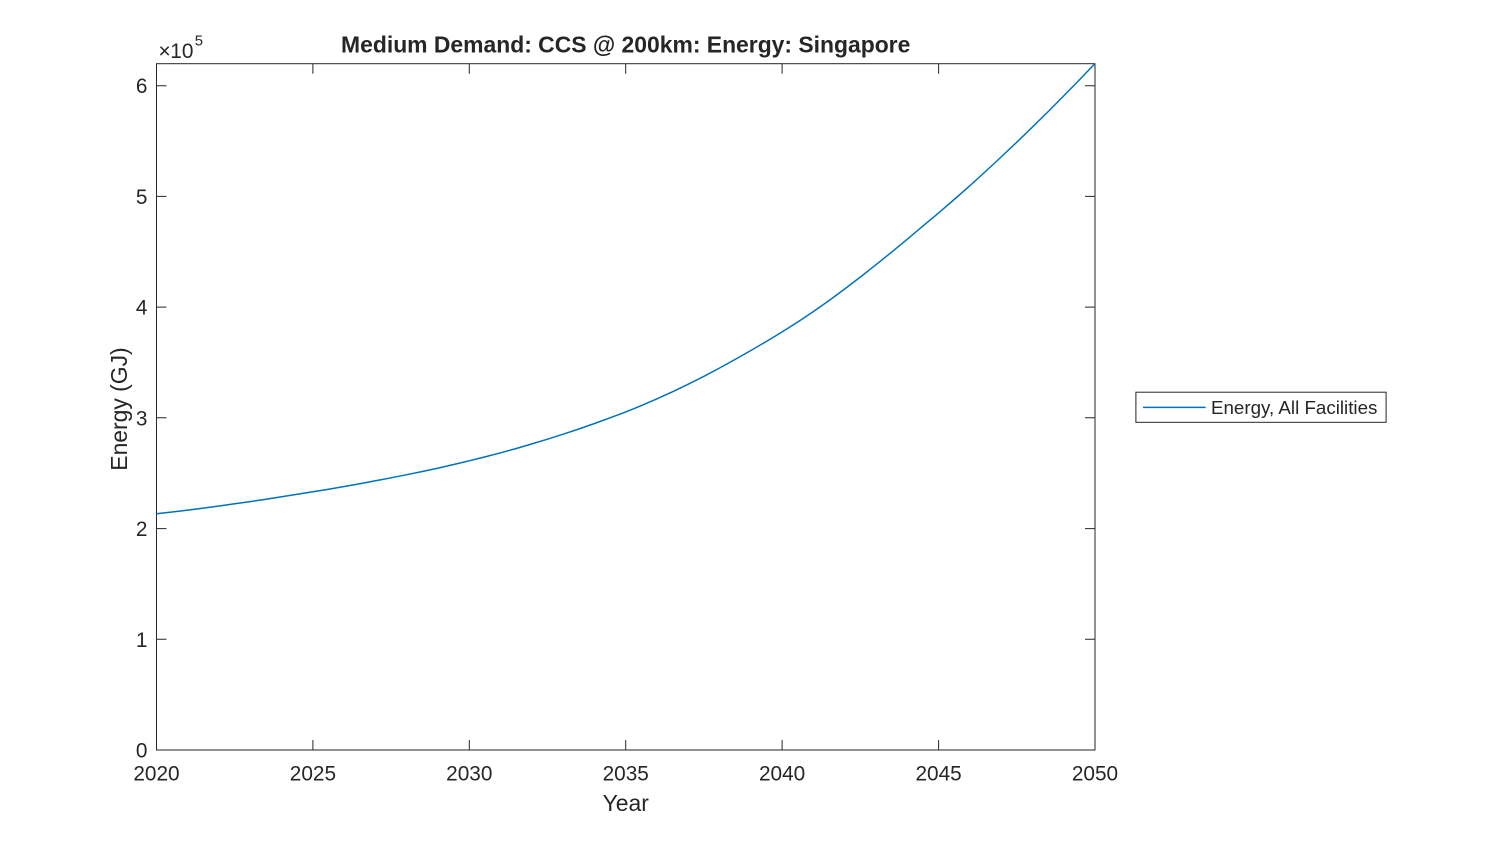  What do you see at coordinates (142, 308) in the screenshot?
I see `svg-text: 4` at bounding box center [142, 308].